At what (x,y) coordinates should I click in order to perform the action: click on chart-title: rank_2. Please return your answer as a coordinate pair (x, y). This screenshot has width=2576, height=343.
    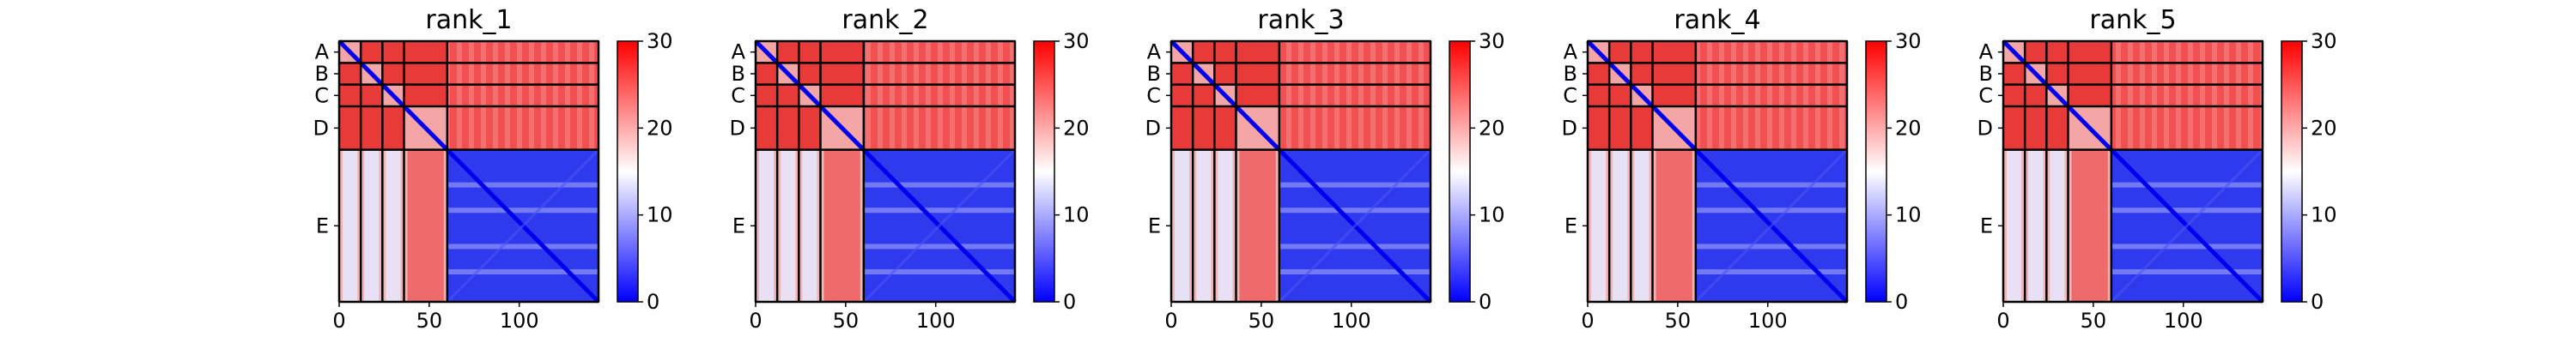
    Looking at the image, I should click on (885, 20).